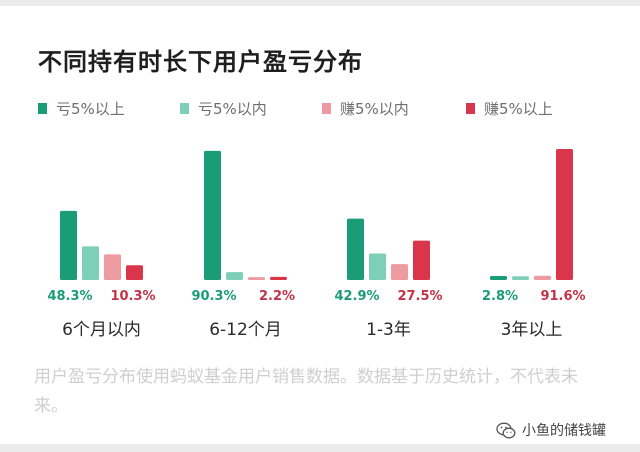 This screenshot has height=452, width=640. Describe the element at coordinates (69, 296) in the screenshot. I see `data-label-left: 48.3%` at that location.